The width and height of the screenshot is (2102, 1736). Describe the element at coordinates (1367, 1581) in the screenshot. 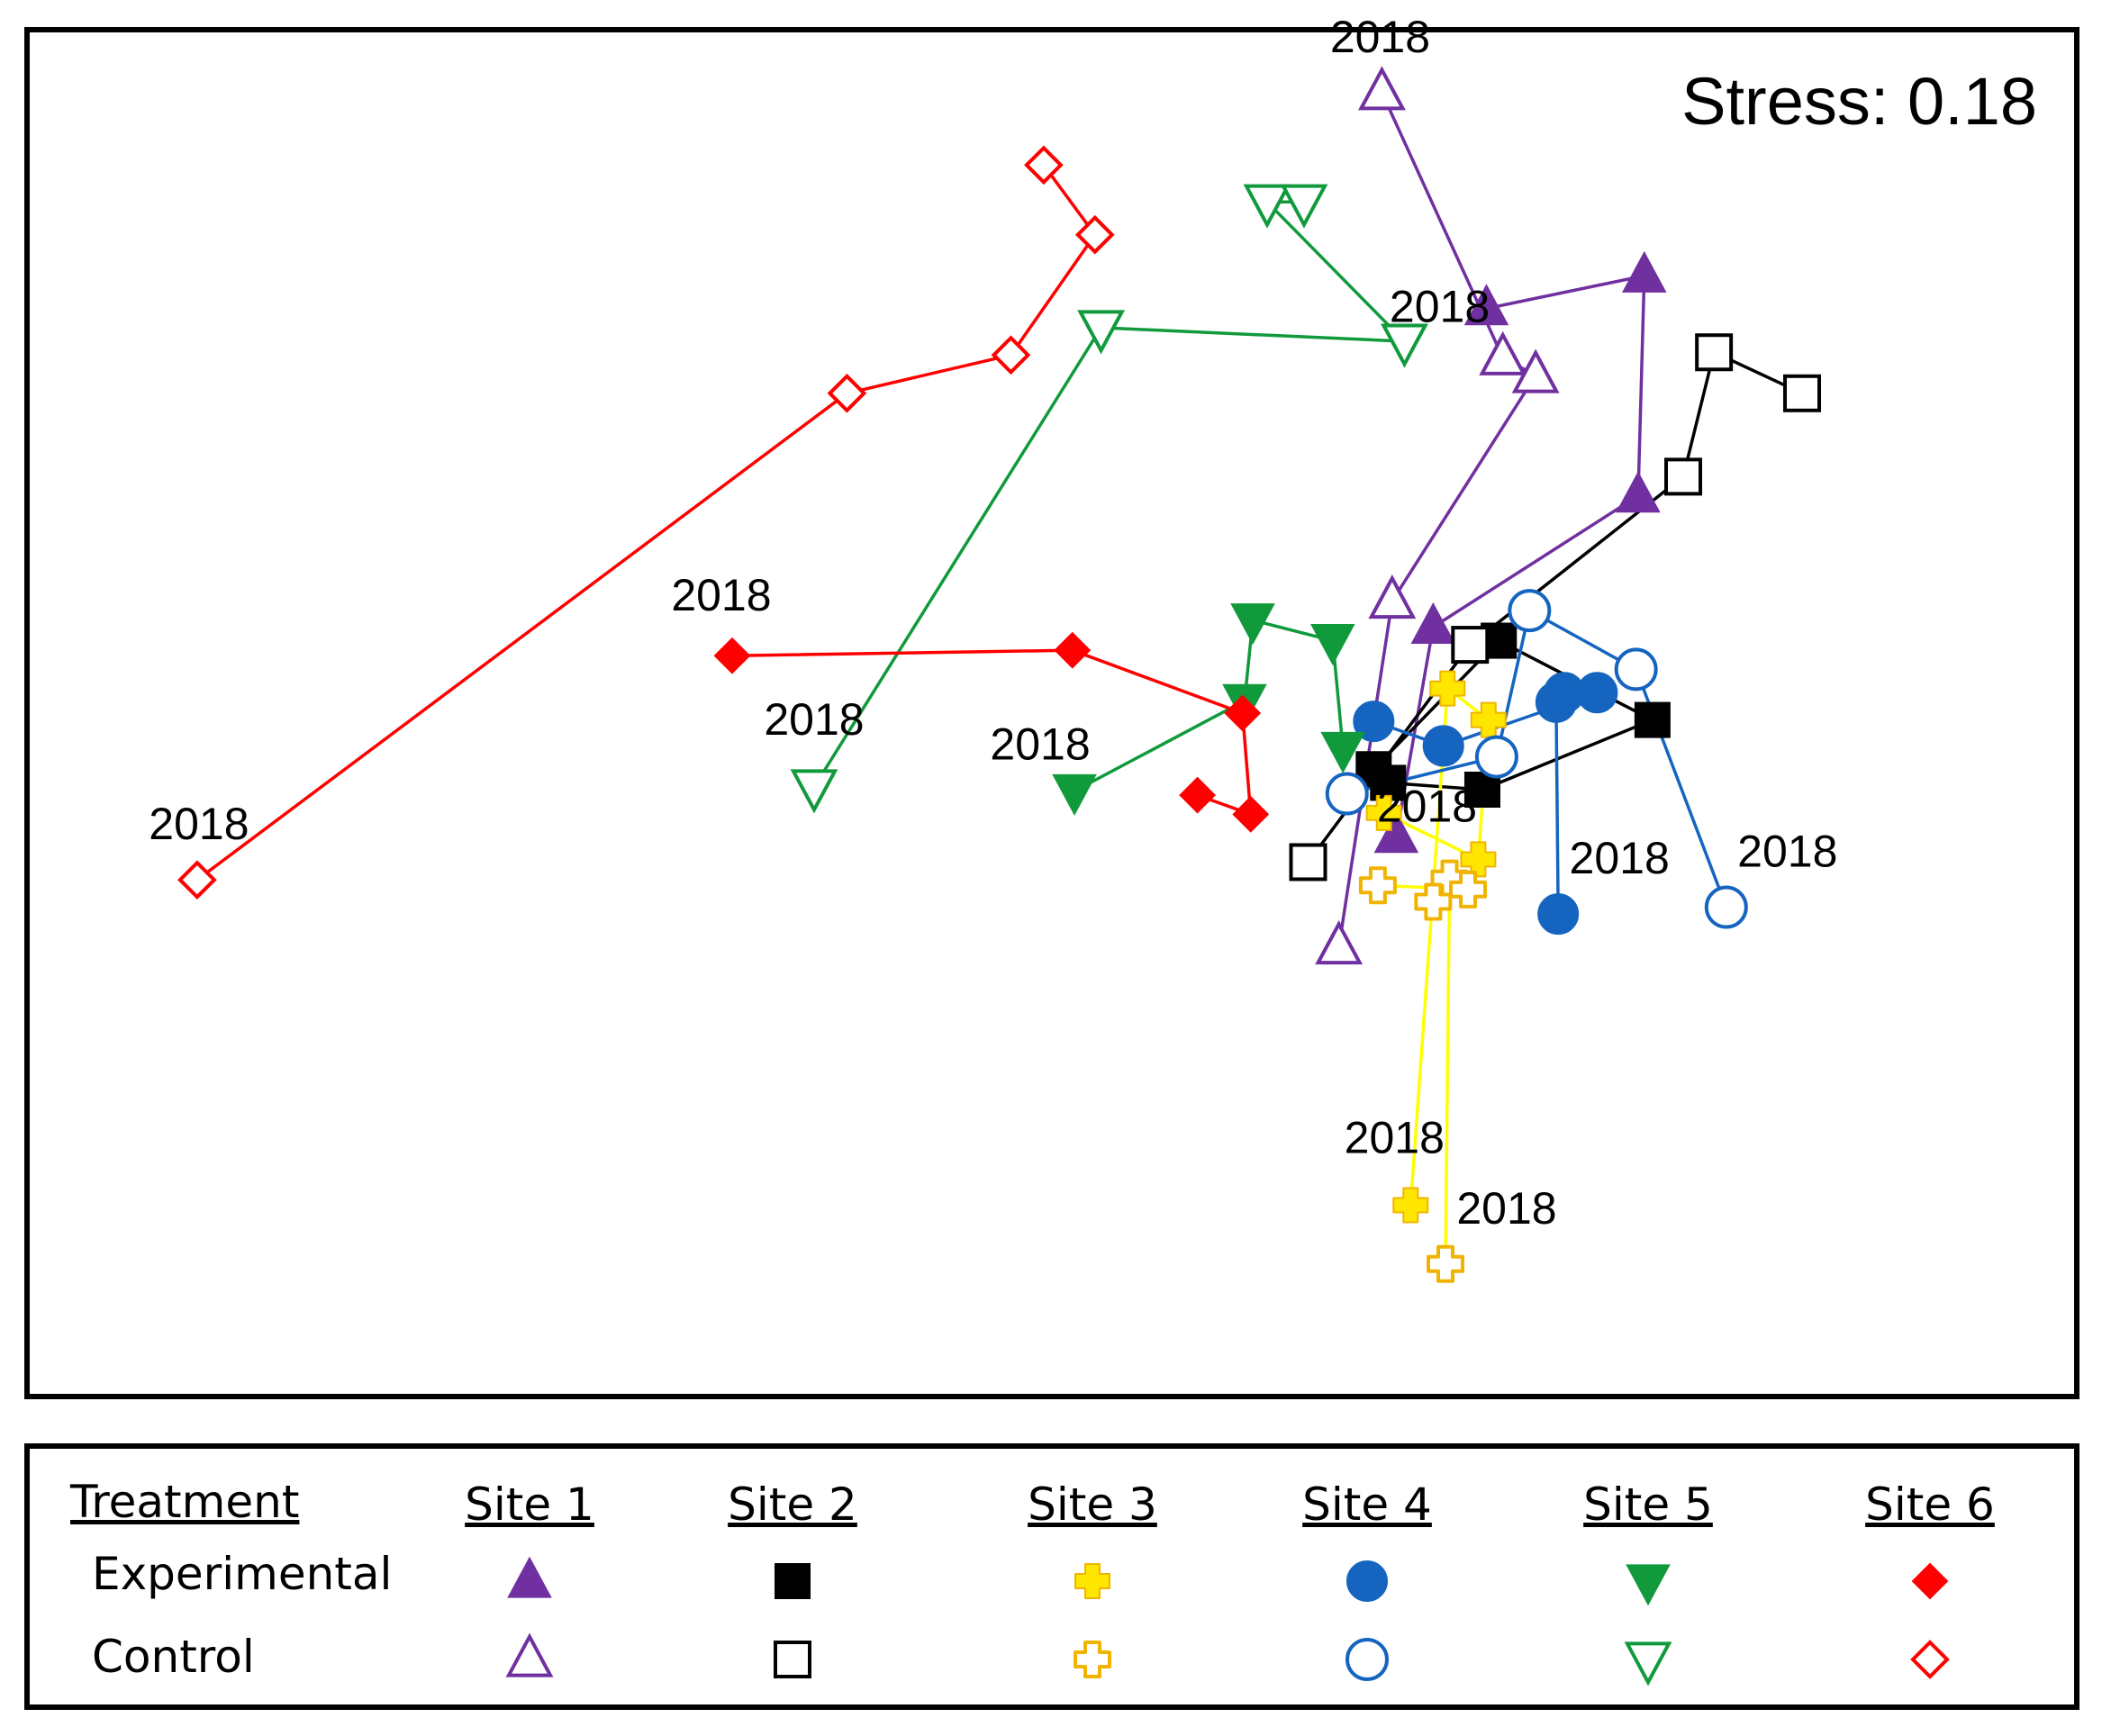

I see `legend-marker-site-4-experimental` at that location.